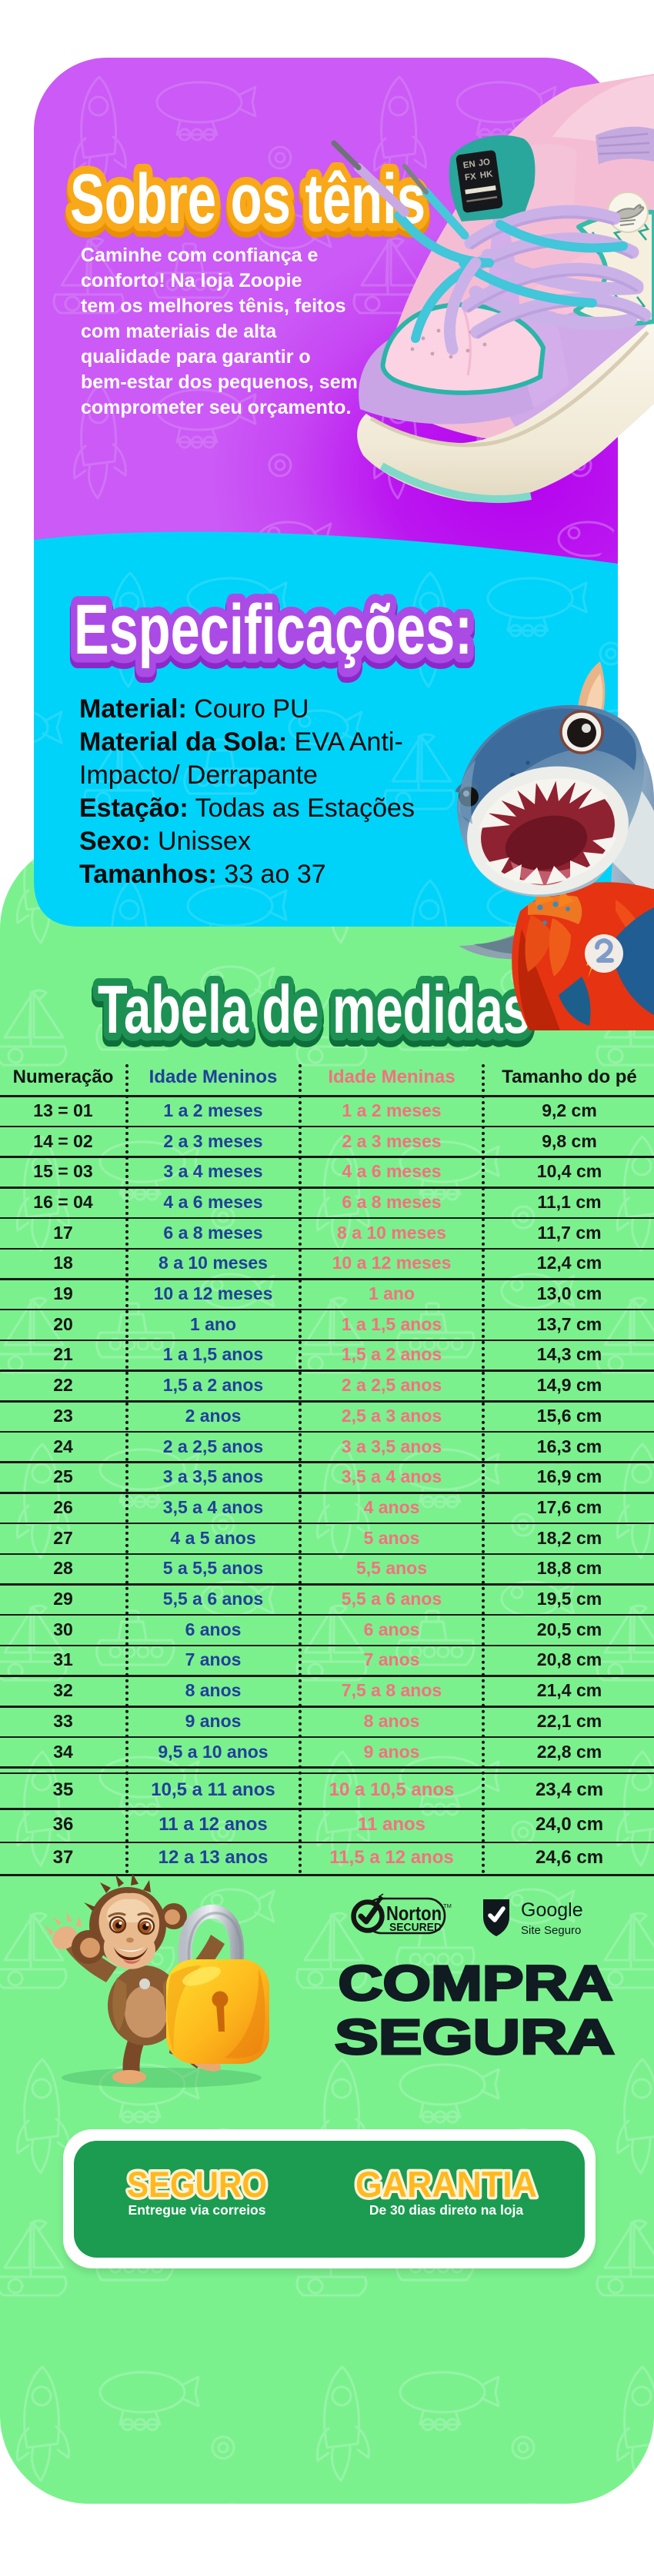 Image resolution: width=654 pixels, height=2576 pixels. I want to click on svg-text: SEGURA, so click(475, 2037).